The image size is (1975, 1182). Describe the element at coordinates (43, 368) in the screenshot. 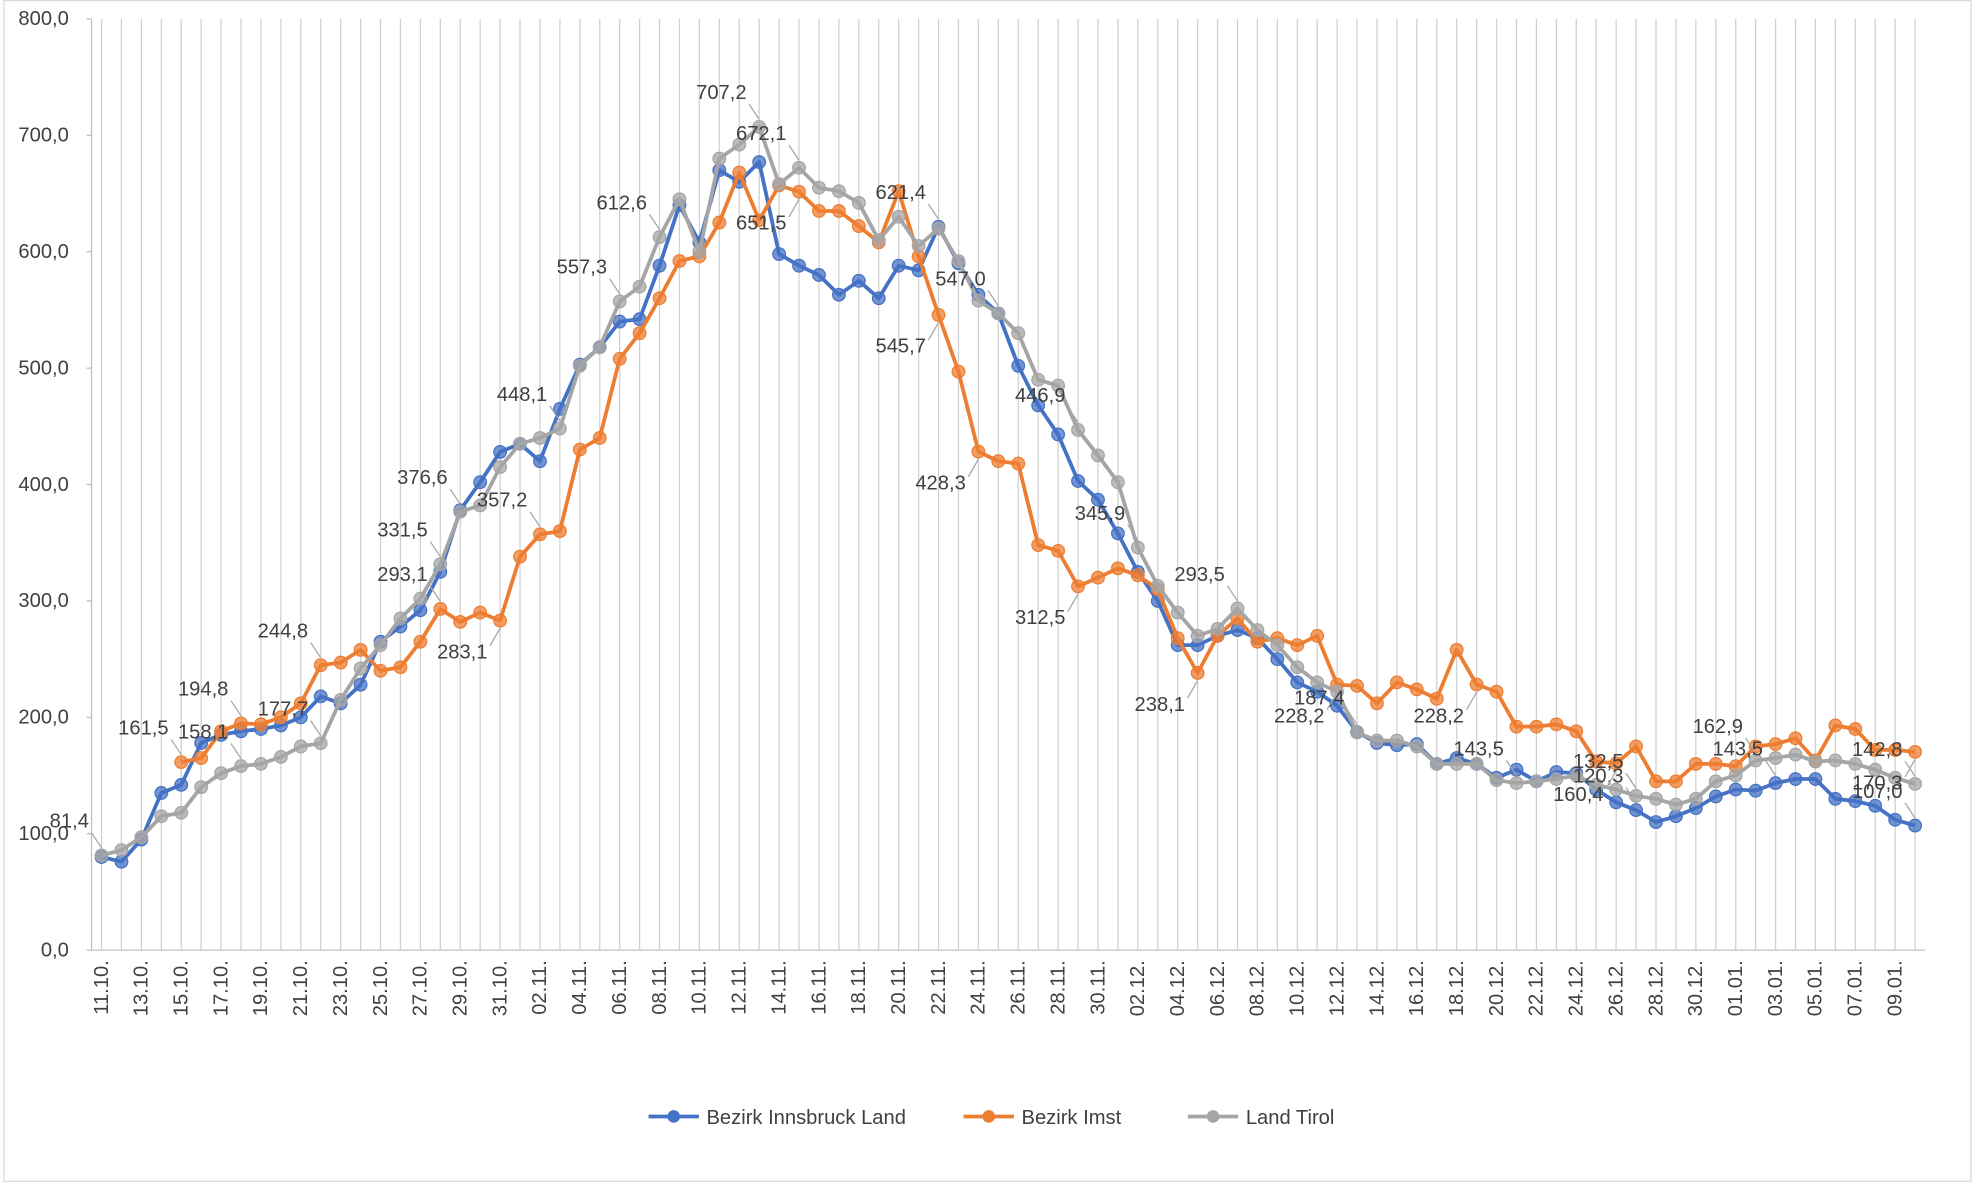

I see `y-tick-label: 500,0` at that location.